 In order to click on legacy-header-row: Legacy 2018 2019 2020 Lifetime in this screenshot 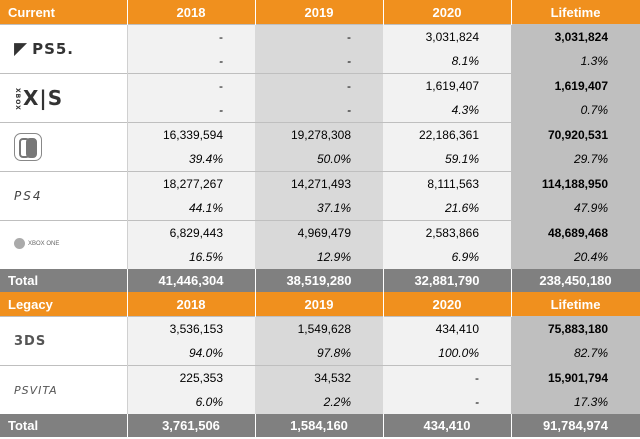, I will do `click(320, 304)`.